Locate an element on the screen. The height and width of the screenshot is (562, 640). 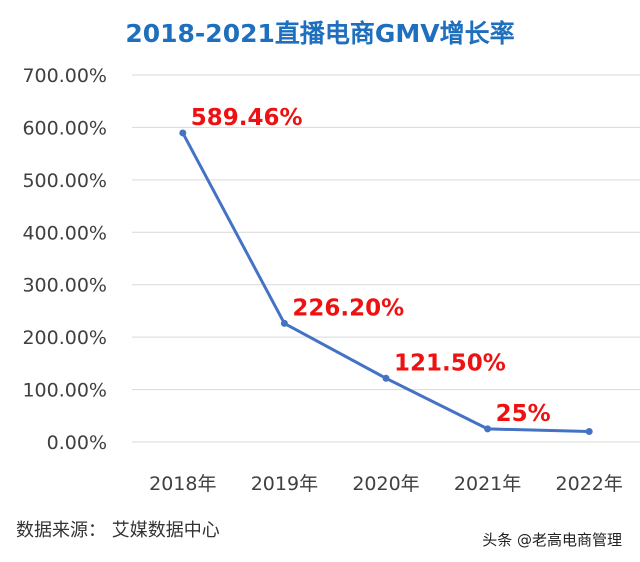
x-axis: 2018年 2019年 2020年 2021年 2022年 is located at coordinates (386, 484).